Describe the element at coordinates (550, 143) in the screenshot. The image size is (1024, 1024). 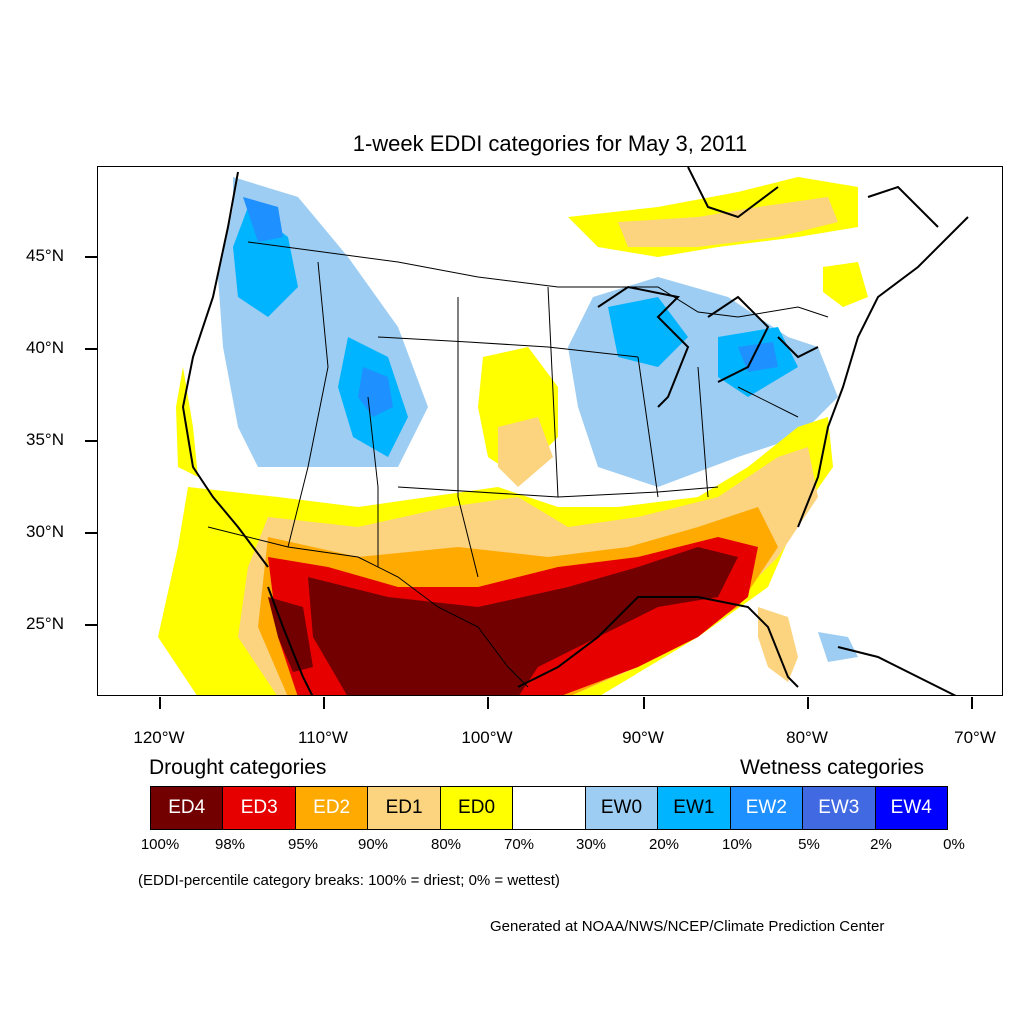
I see `map-title: 1-week EDDI categories for May 3, 2011` at that location.